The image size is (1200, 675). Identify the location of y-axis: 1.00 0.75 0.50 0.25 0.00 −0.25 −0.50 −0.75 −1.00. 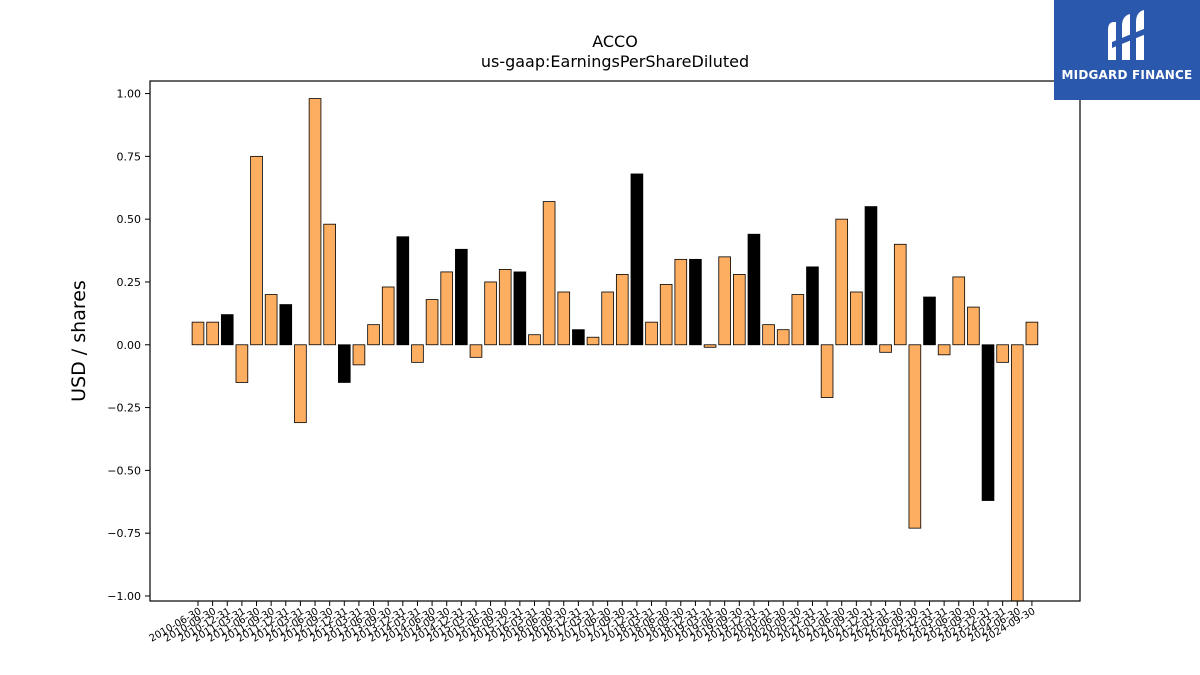
(128, 345).